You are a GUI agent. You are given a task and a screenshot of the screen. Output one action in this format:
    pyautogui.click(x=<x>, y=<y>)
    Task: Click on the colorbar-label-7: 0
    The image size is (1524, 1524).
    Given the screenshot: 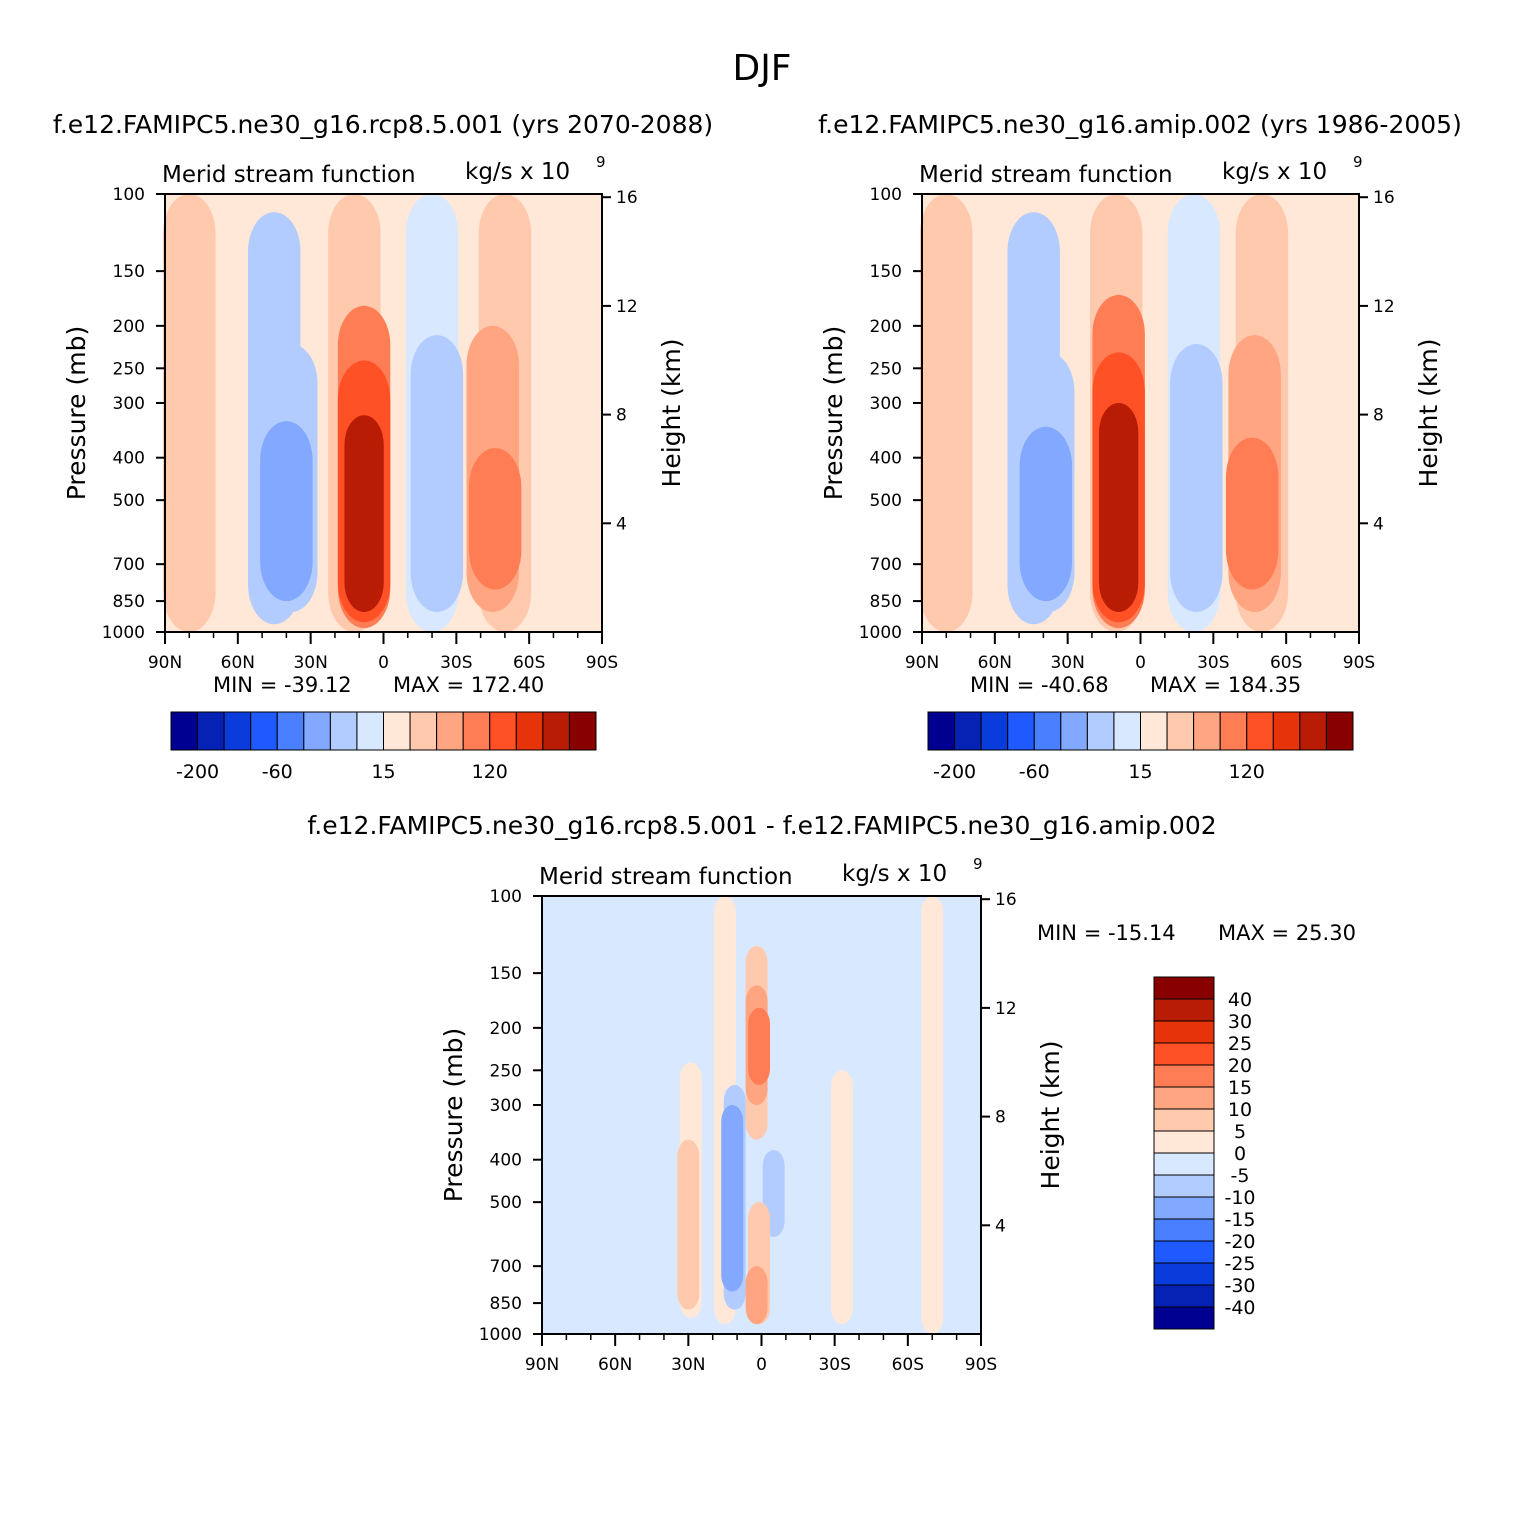 What is the action you would take?
    pyautogui.click(x=1240, y=1154)
    